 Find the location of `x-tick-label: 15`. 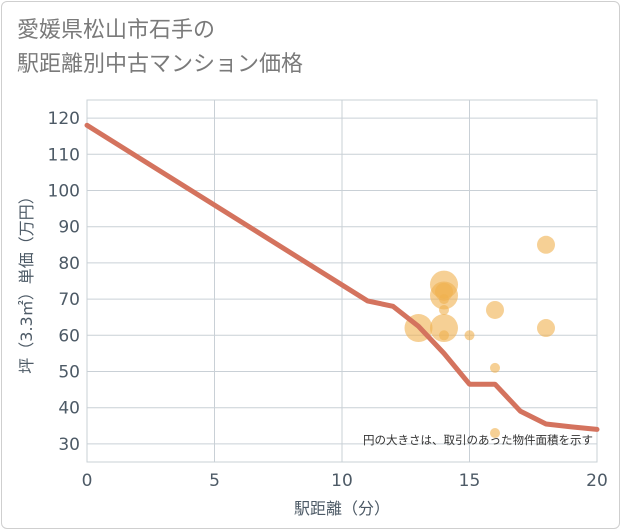

x-tick-label: 15 is located at coordinates (470, 481).